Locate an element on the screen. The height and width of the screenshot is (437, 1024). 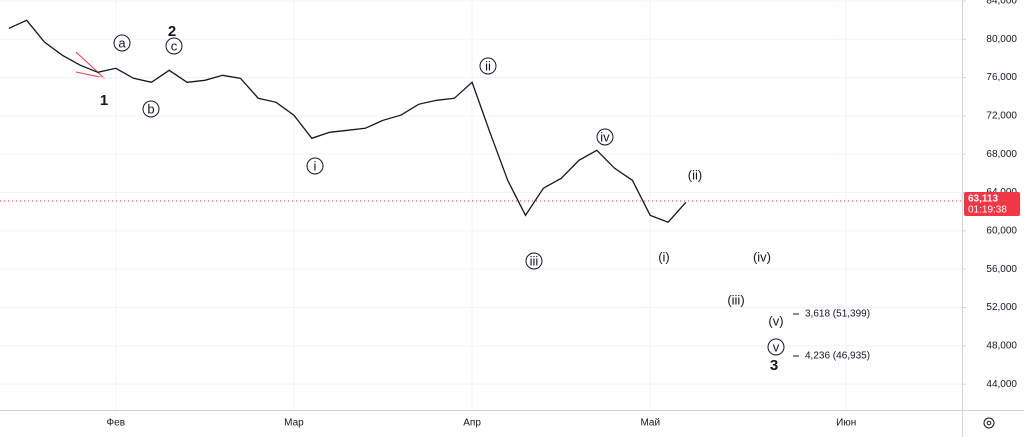
settings-icon-center is located at coordinates (989, 423).